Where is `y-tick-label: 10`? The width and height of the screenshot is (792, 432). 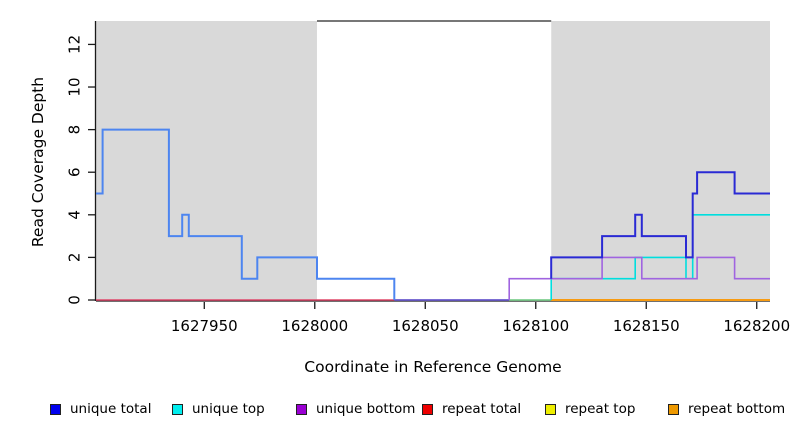
y-tick-label: 10 is located at coordinates (75, 86).